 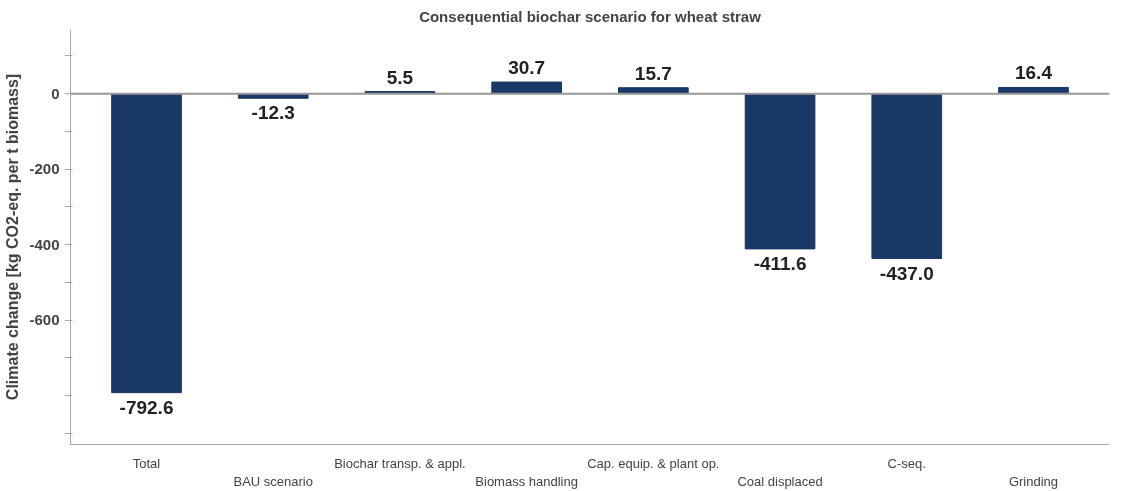 I want to click on data-label: 15.7, so click(x=653, y=73).